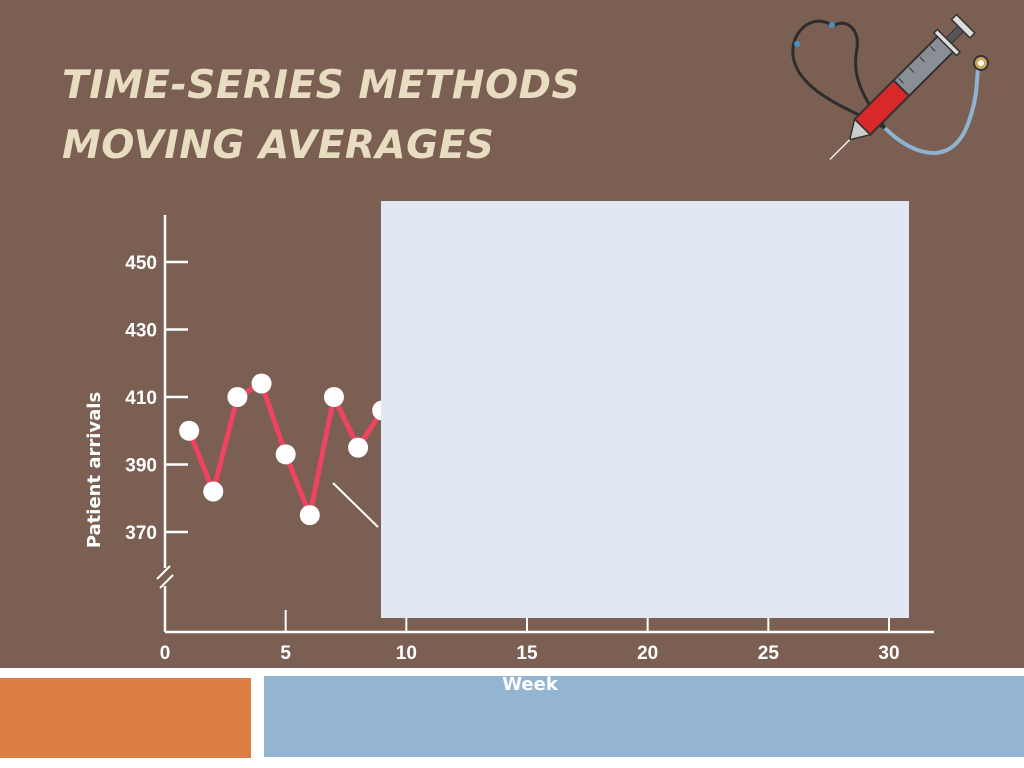  I want to click on title-line-1: TIME-SERIES METHODS, so click(321, 85).